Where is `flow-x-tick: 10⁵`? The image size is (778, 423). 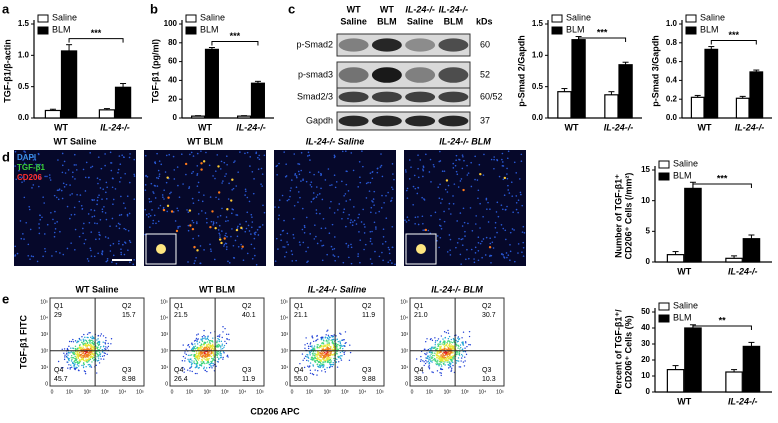
flow-x-tick: 10⁵ is located at coordinates (380, 392).